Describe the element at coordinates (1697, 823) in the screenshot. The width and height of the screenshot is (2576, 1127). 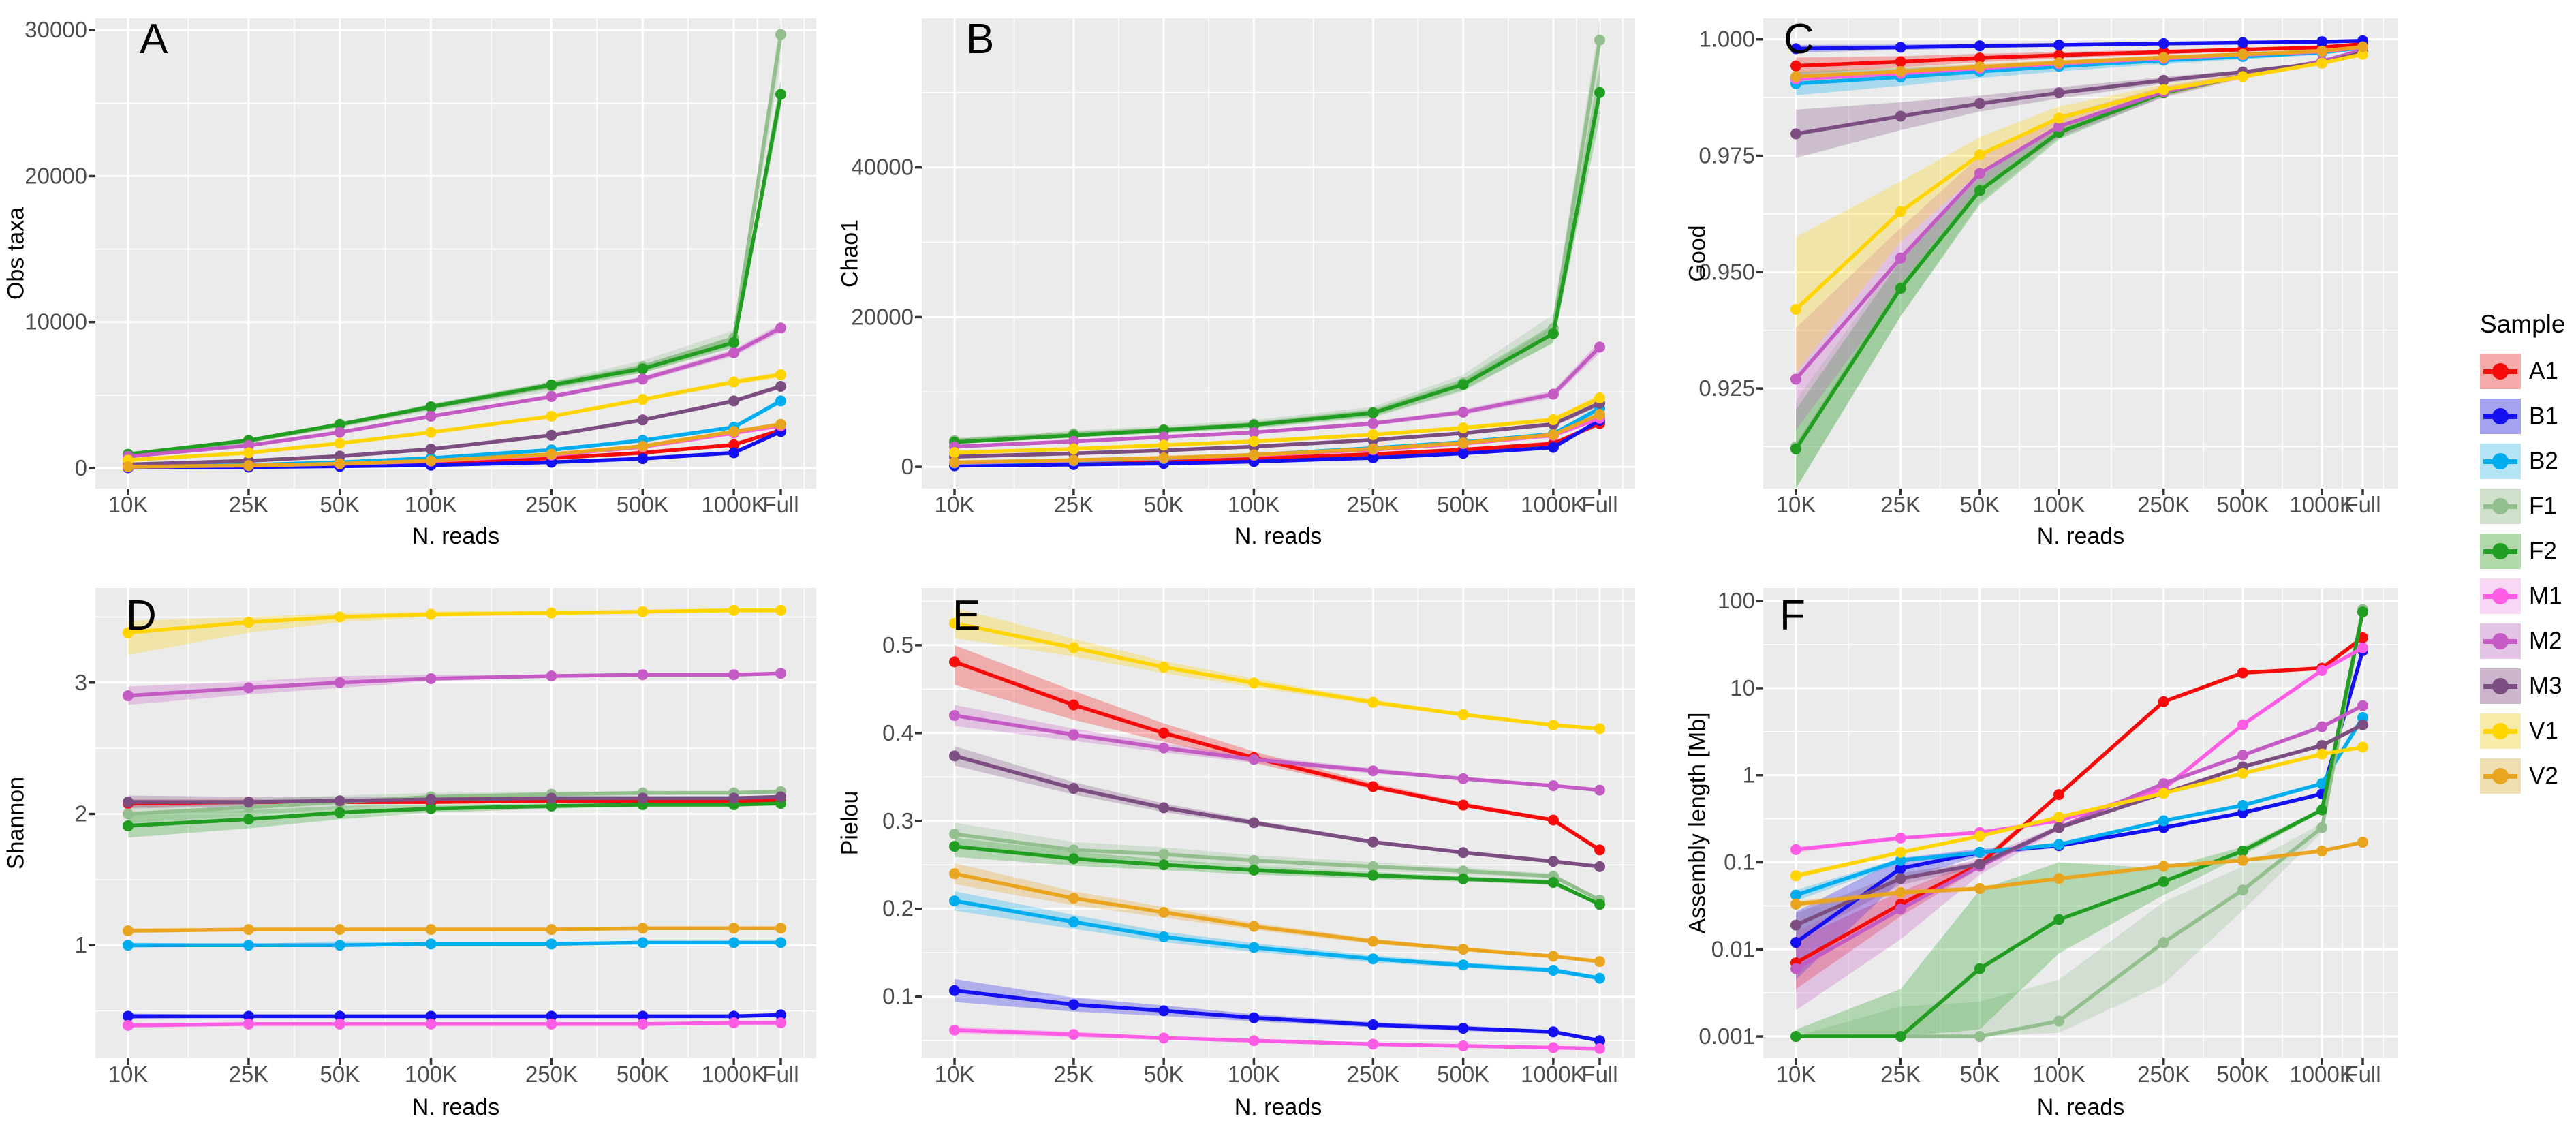
I see `y-axis-title-assembly-length: Assembly length [Mb]` at that location.